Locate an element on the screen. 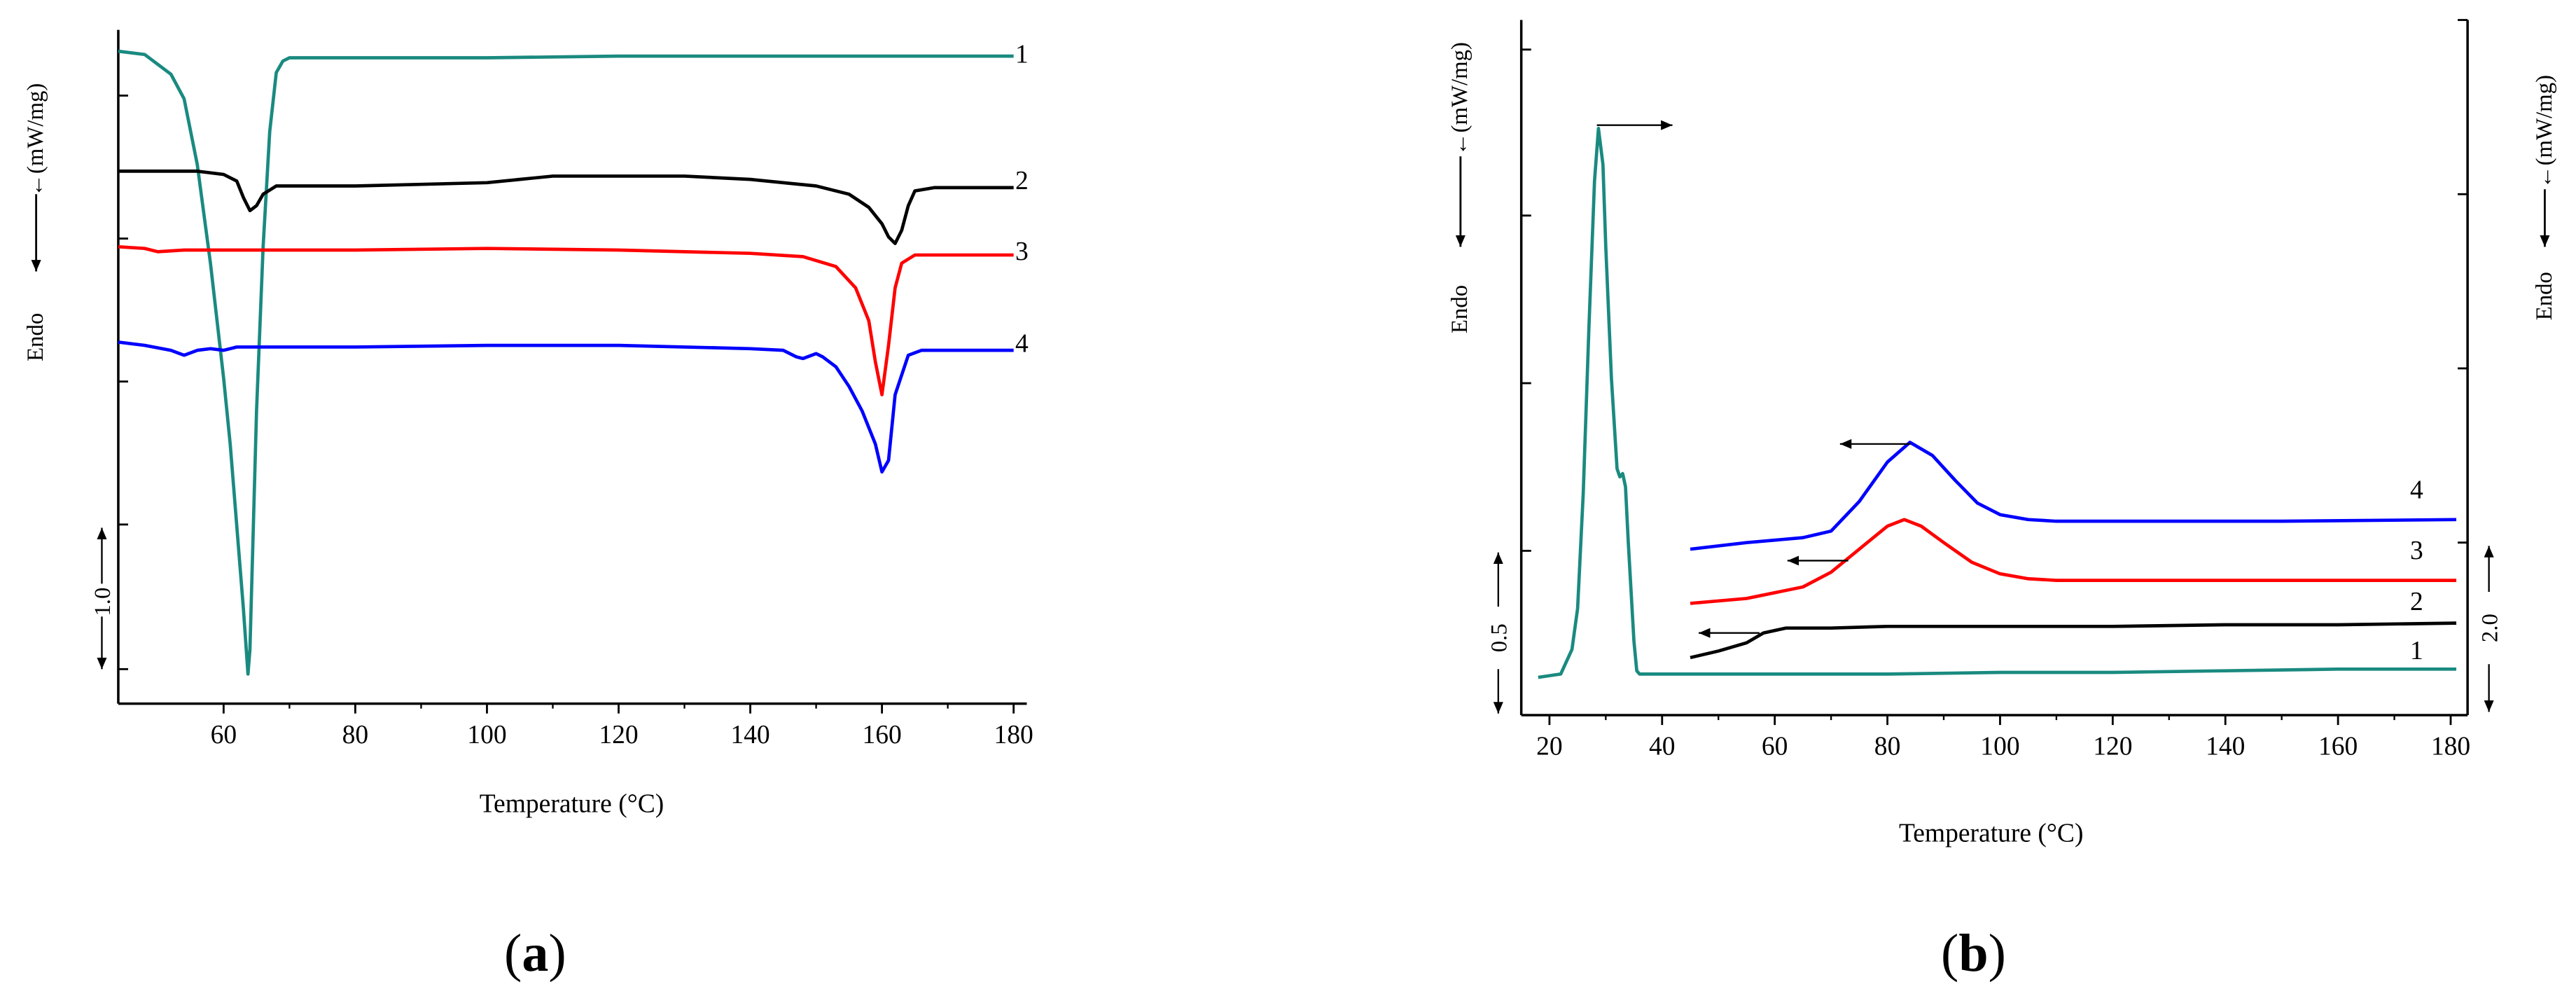  panel-b-series-1-label: 1 is located at coordinates (2416, 651).